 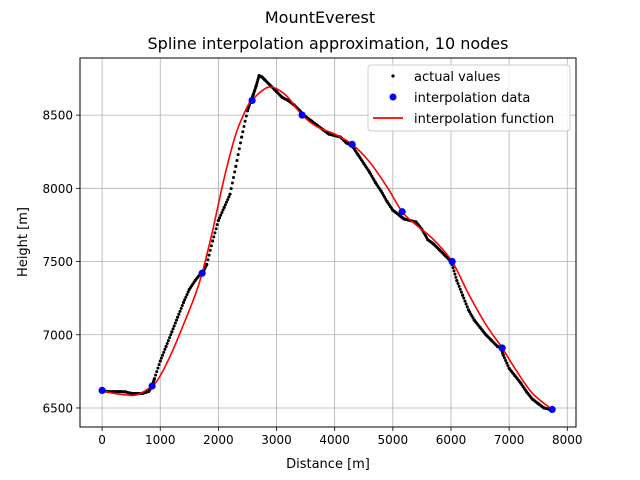 I want to click on x-tick-label: 1000, so click(x=160, y=440).